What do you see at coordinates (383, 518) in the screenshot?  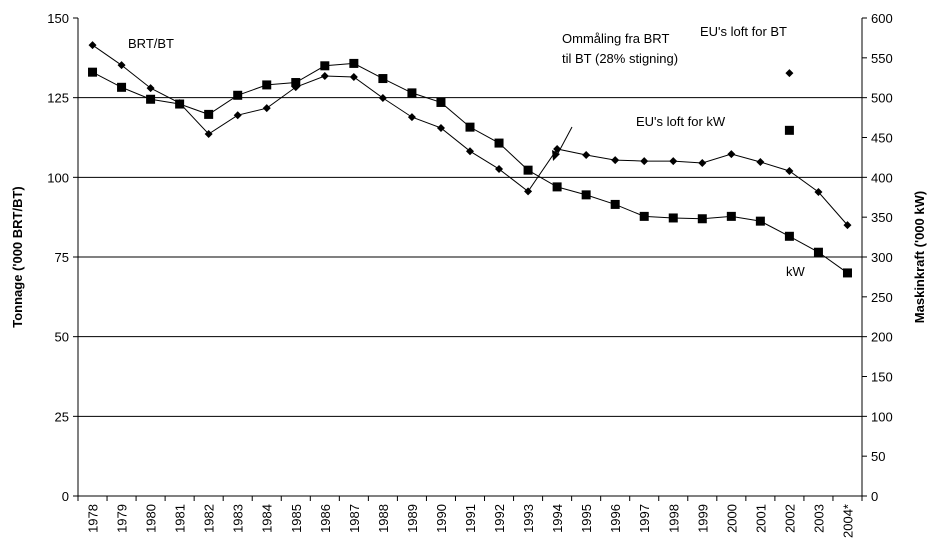 I see `x-tick-label: 1988` at bounding box center [383, 518].